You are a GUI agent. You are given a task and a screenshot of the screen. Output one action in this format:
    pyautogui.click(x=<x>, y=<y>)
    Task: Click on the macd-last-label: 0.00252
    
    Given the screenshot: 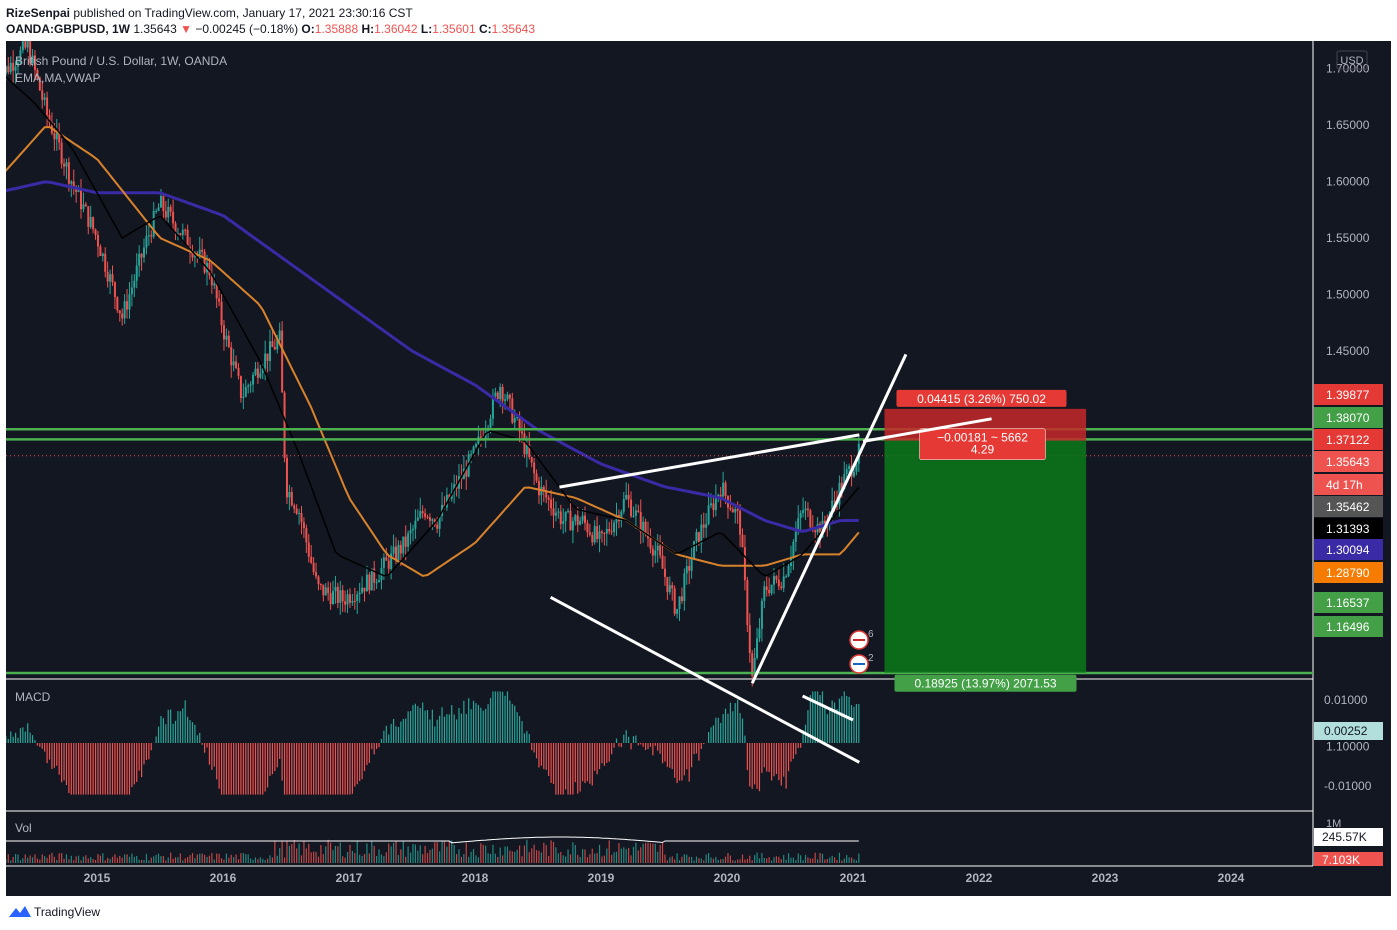 What is the action you would take?
    pyautogui.click(x=1346, y=731)
    